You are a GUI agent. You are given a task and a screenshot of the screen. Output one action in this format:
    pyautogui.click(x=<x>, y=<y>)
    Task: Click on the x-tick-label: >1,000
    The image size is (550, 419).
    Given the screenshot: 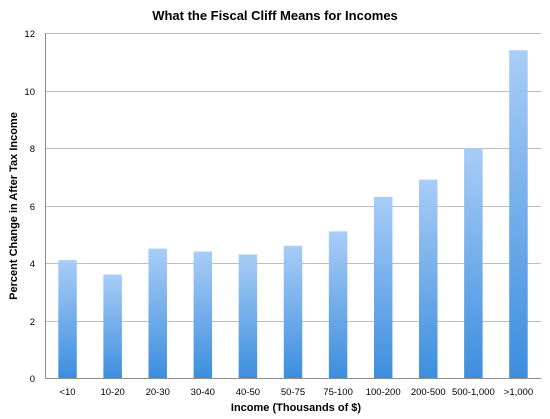 What is the action you would take?
    pyautogui.click(x=518, y=392)
    